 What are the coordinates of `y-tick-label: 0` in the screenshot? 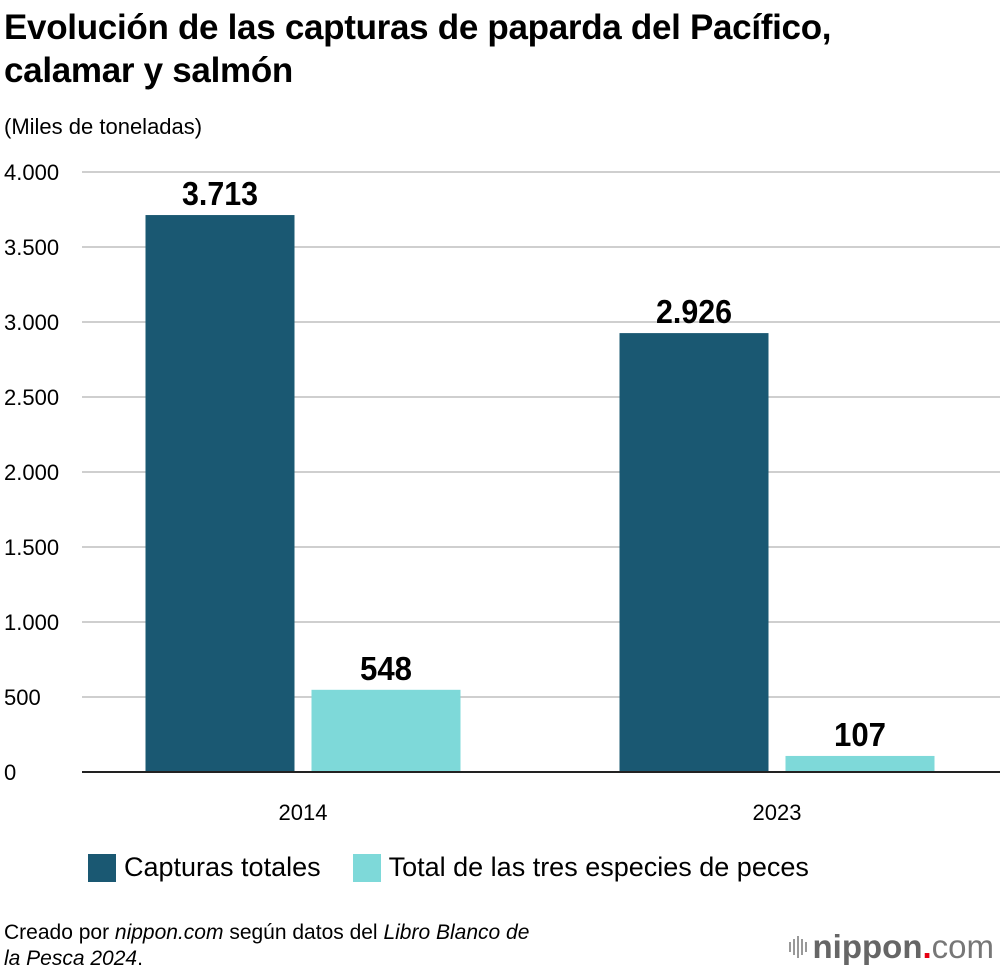 It's located at (10, 772).